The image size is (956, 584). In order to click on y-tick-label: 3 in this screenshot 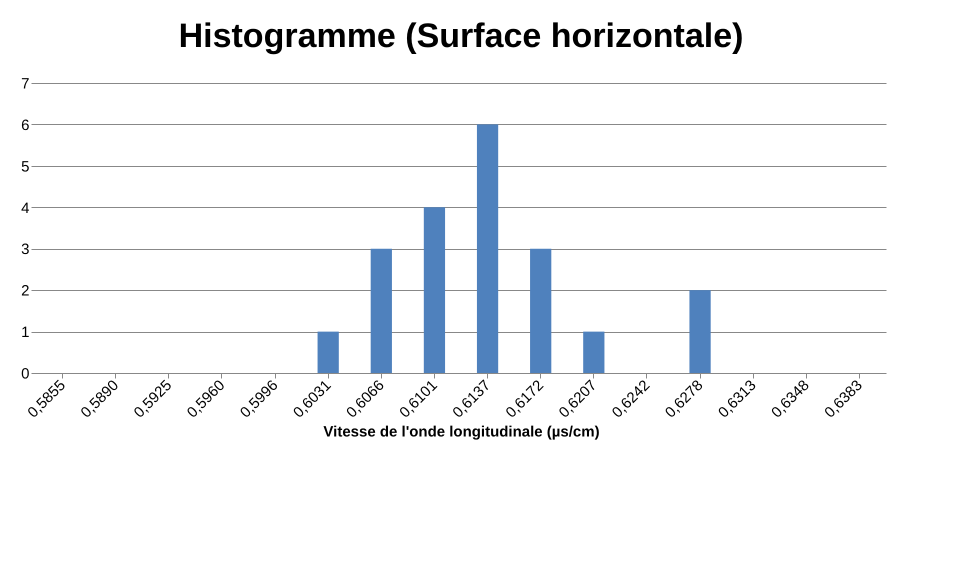, I will do `click(25, 249)`.